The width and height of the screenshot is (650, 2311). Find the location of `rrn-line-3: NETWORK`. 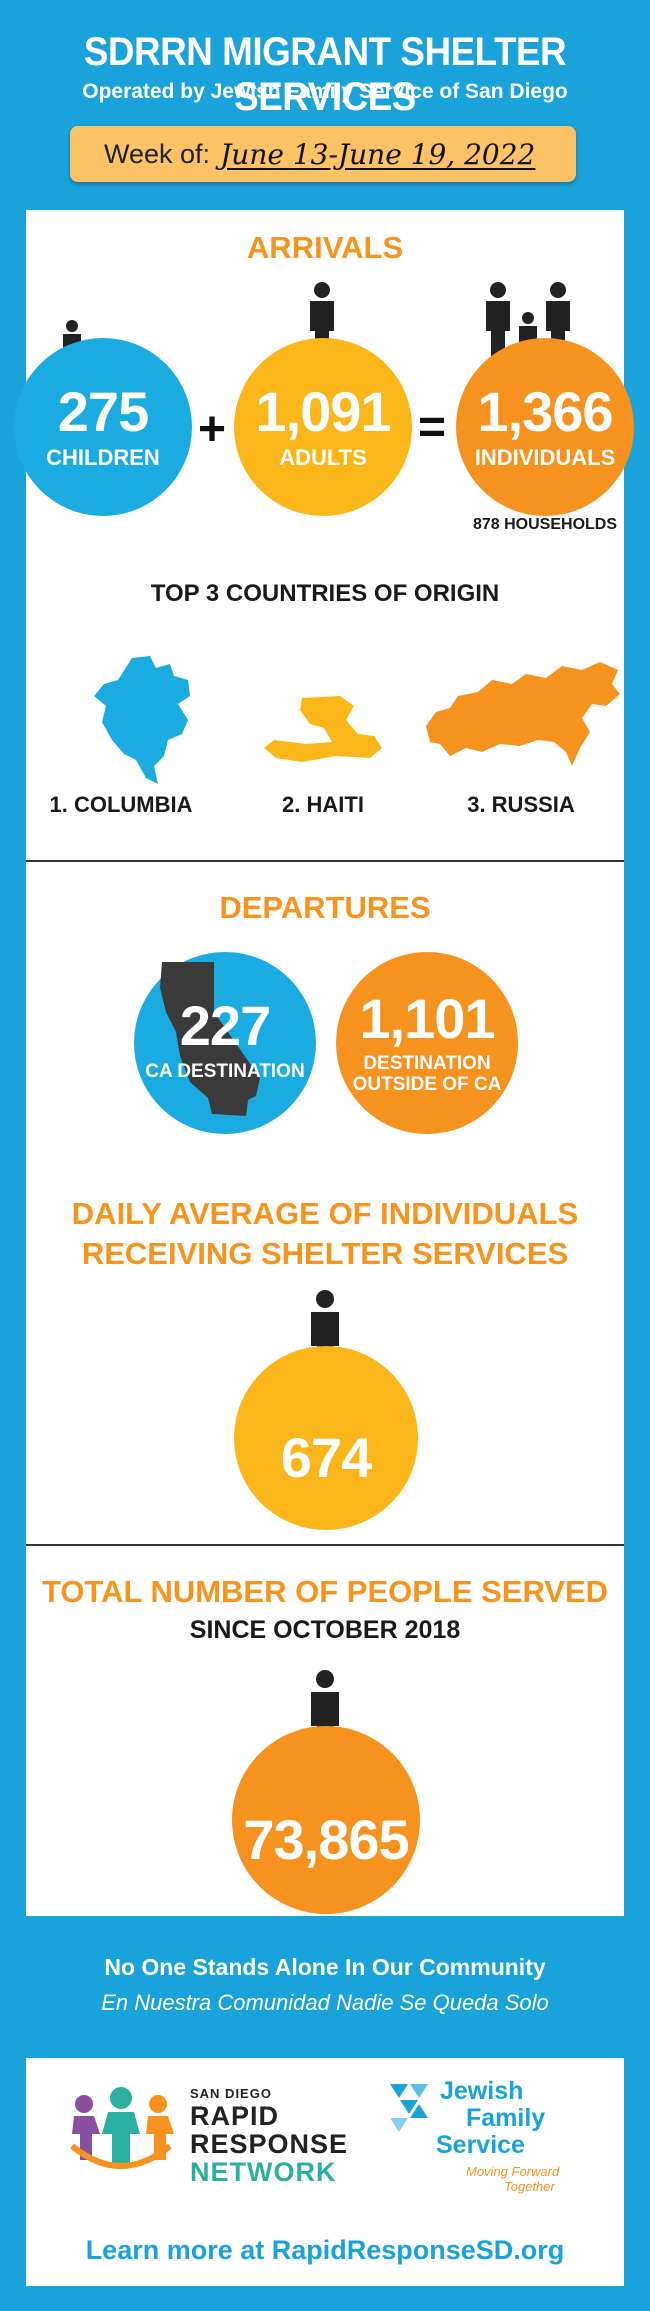

rrn-line-3: NETWORK is located at coordinates (263, 2172).